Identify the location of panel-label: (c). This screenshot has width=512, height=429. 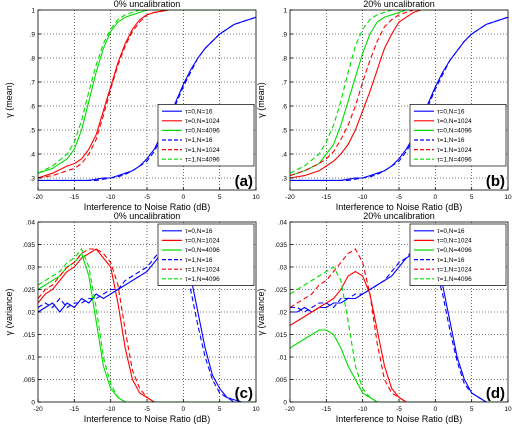
(244, 393).